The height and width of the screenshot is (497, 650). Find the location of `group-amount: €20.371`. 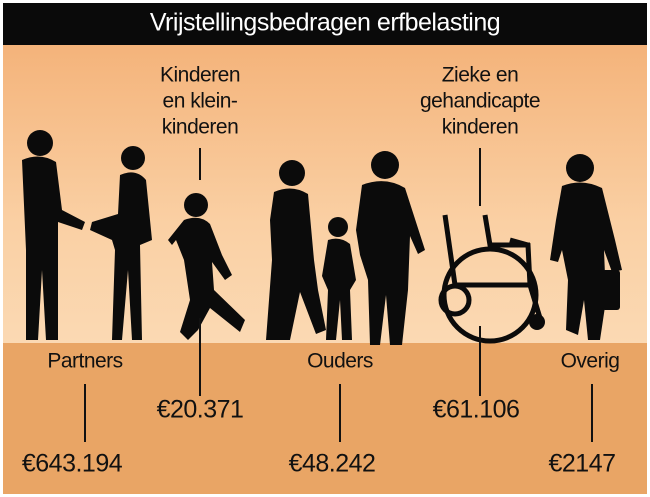

group-amount: €20.371 is located at coordinates (200, 410).